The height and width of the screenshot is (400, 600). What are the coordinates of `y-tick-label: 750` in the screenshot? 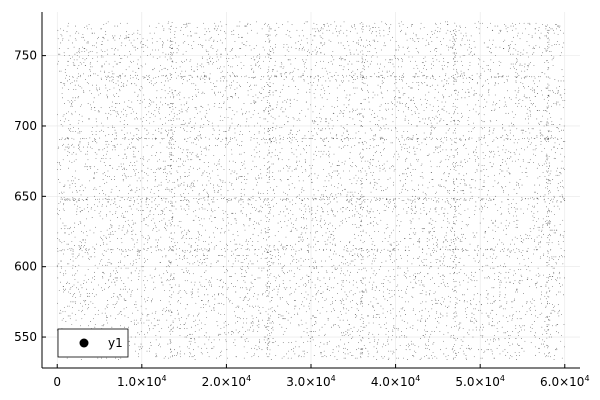 It's located at (25, 56).